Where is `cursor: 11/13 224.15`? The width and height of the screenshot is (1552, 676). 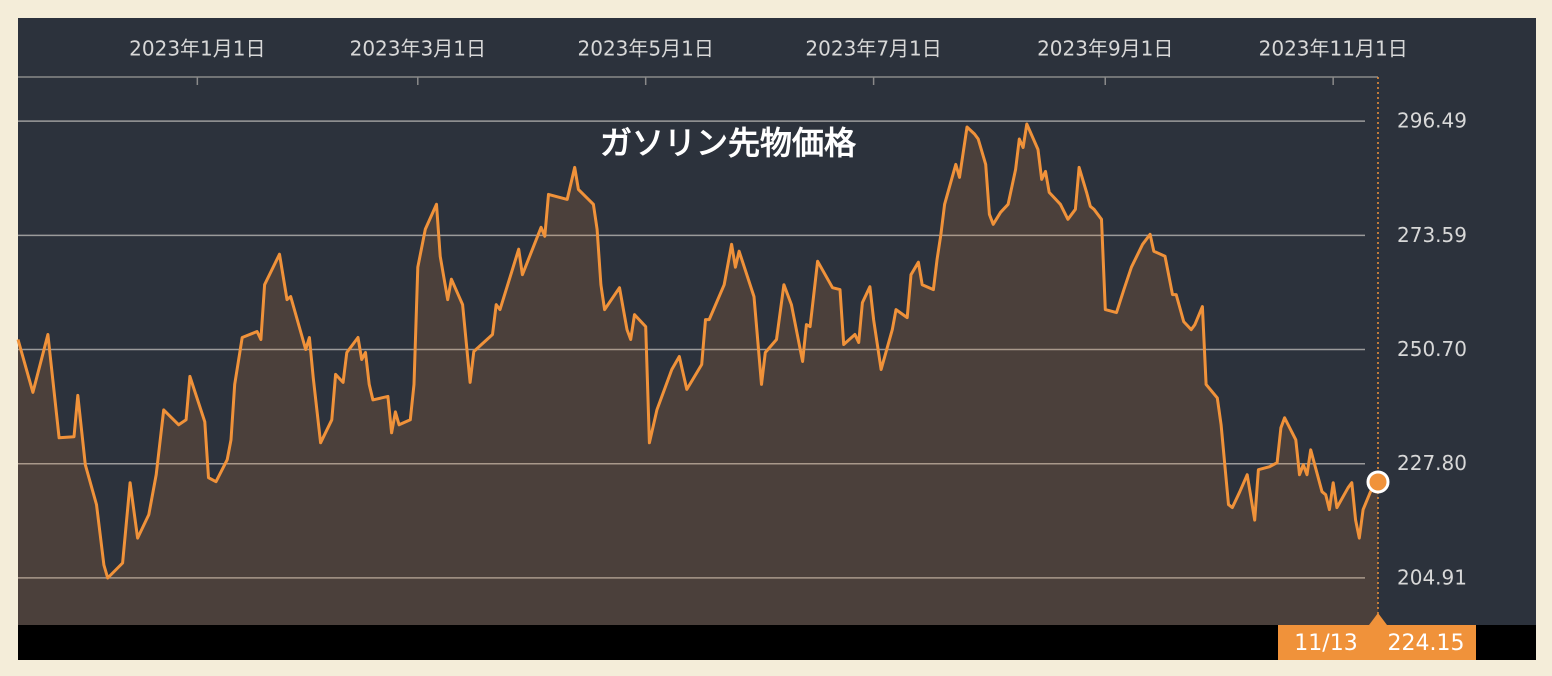
cursor: 11/13 224.15 is located at coordinates (1377, 368).